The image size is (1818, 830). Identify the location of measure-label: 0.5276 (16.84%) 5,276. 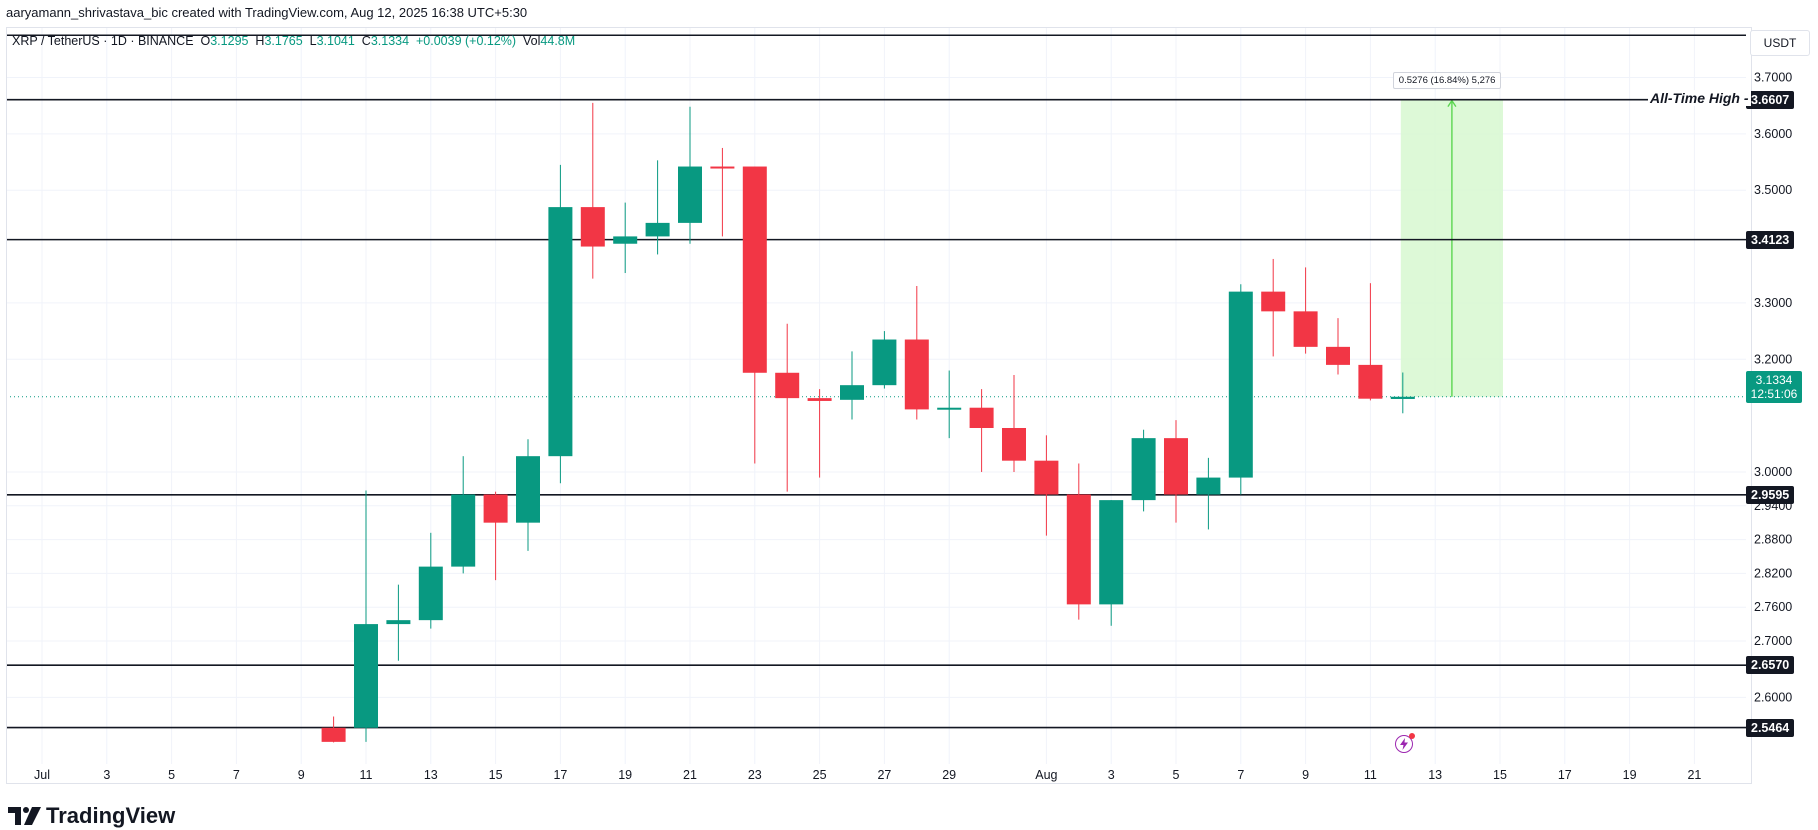
(1447, 80).